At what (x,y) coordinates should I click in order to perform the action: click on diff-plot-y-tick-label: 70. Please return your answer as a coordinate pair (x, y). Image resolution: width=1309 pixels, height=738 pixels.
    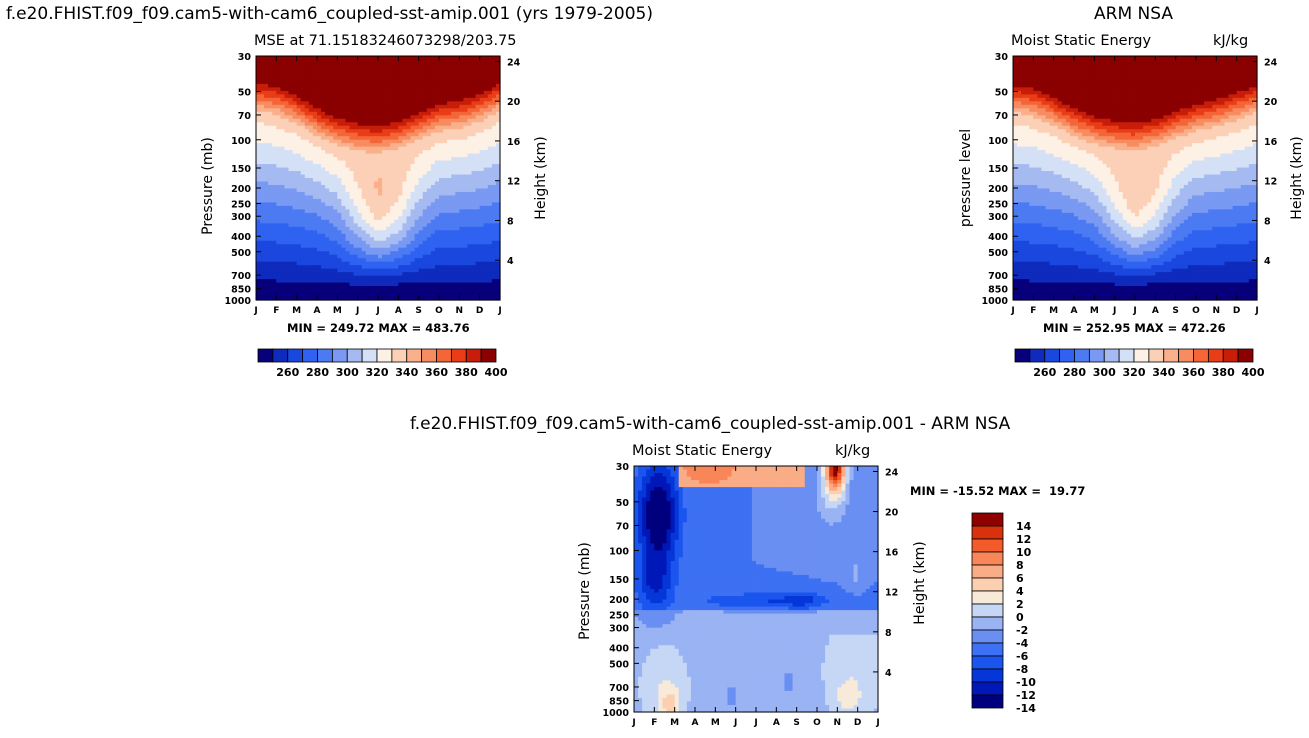
    Looking at the image, I should click on (623, 526).